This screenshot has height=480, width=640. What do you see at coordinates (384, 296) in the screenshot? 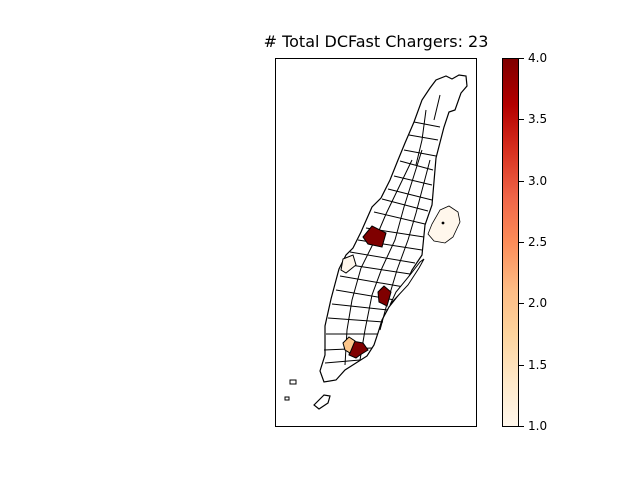
I see `midtown-east-zone` at bounding box center [384, 296].